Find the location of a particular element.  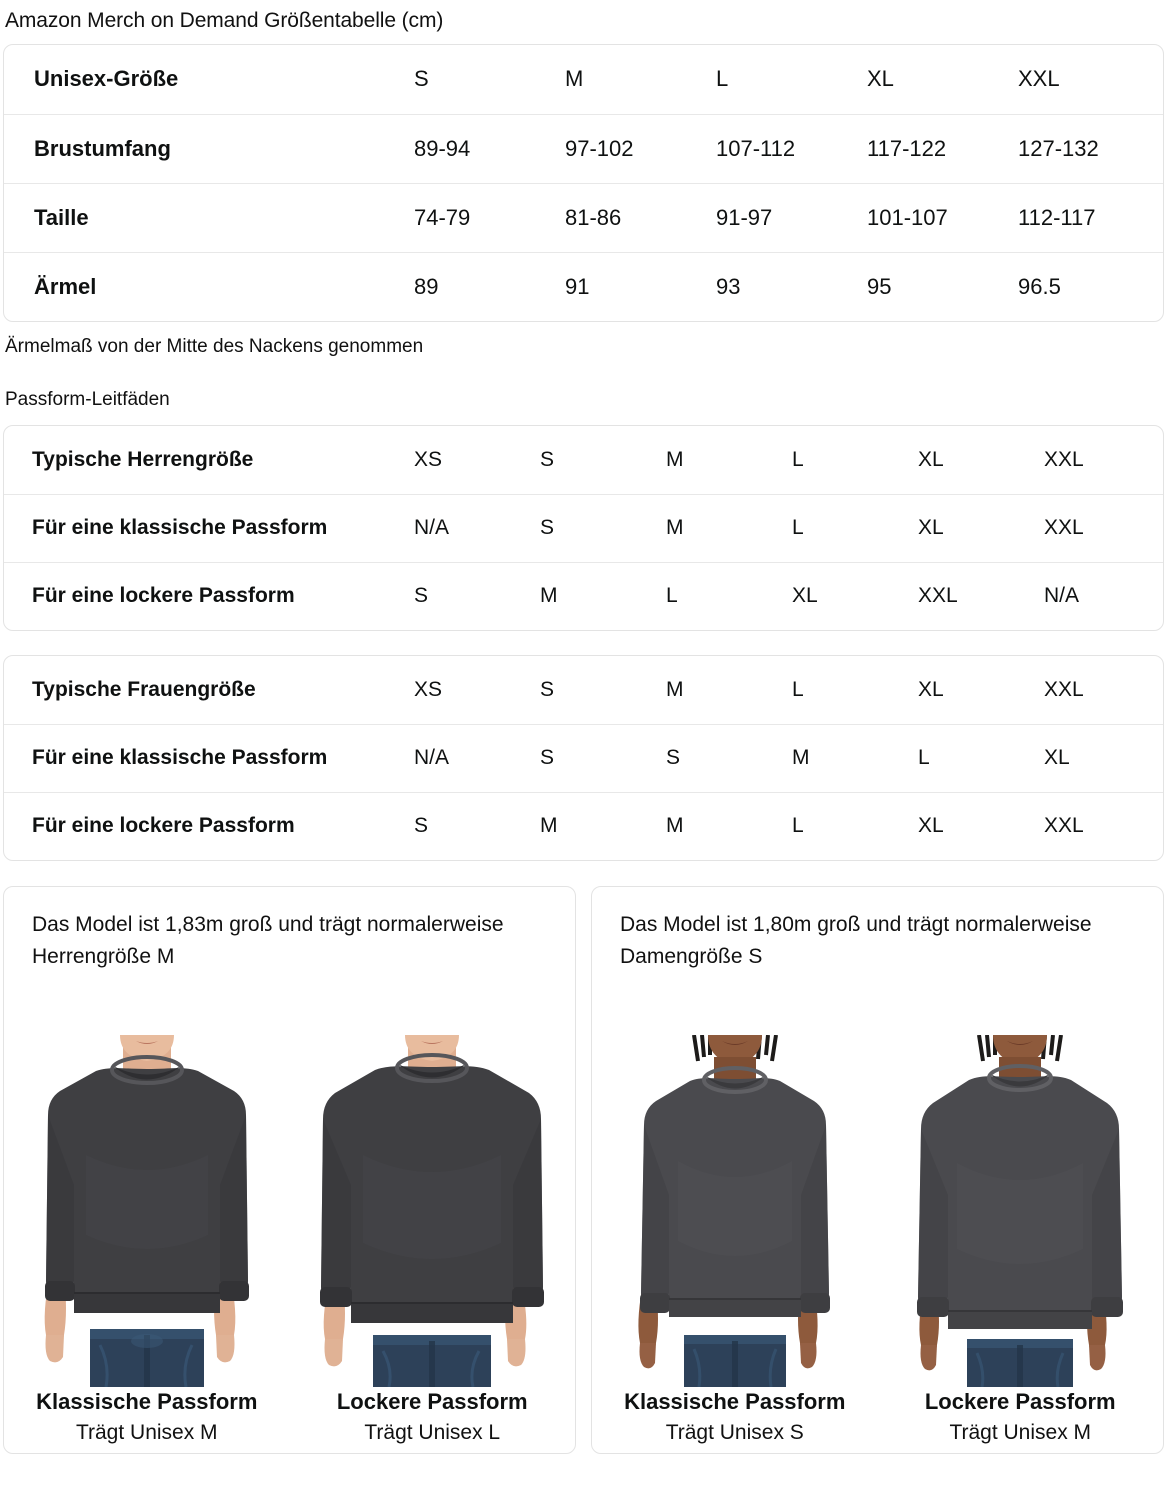

female-classic-fit-photo is located at coordinates (734, 1211).